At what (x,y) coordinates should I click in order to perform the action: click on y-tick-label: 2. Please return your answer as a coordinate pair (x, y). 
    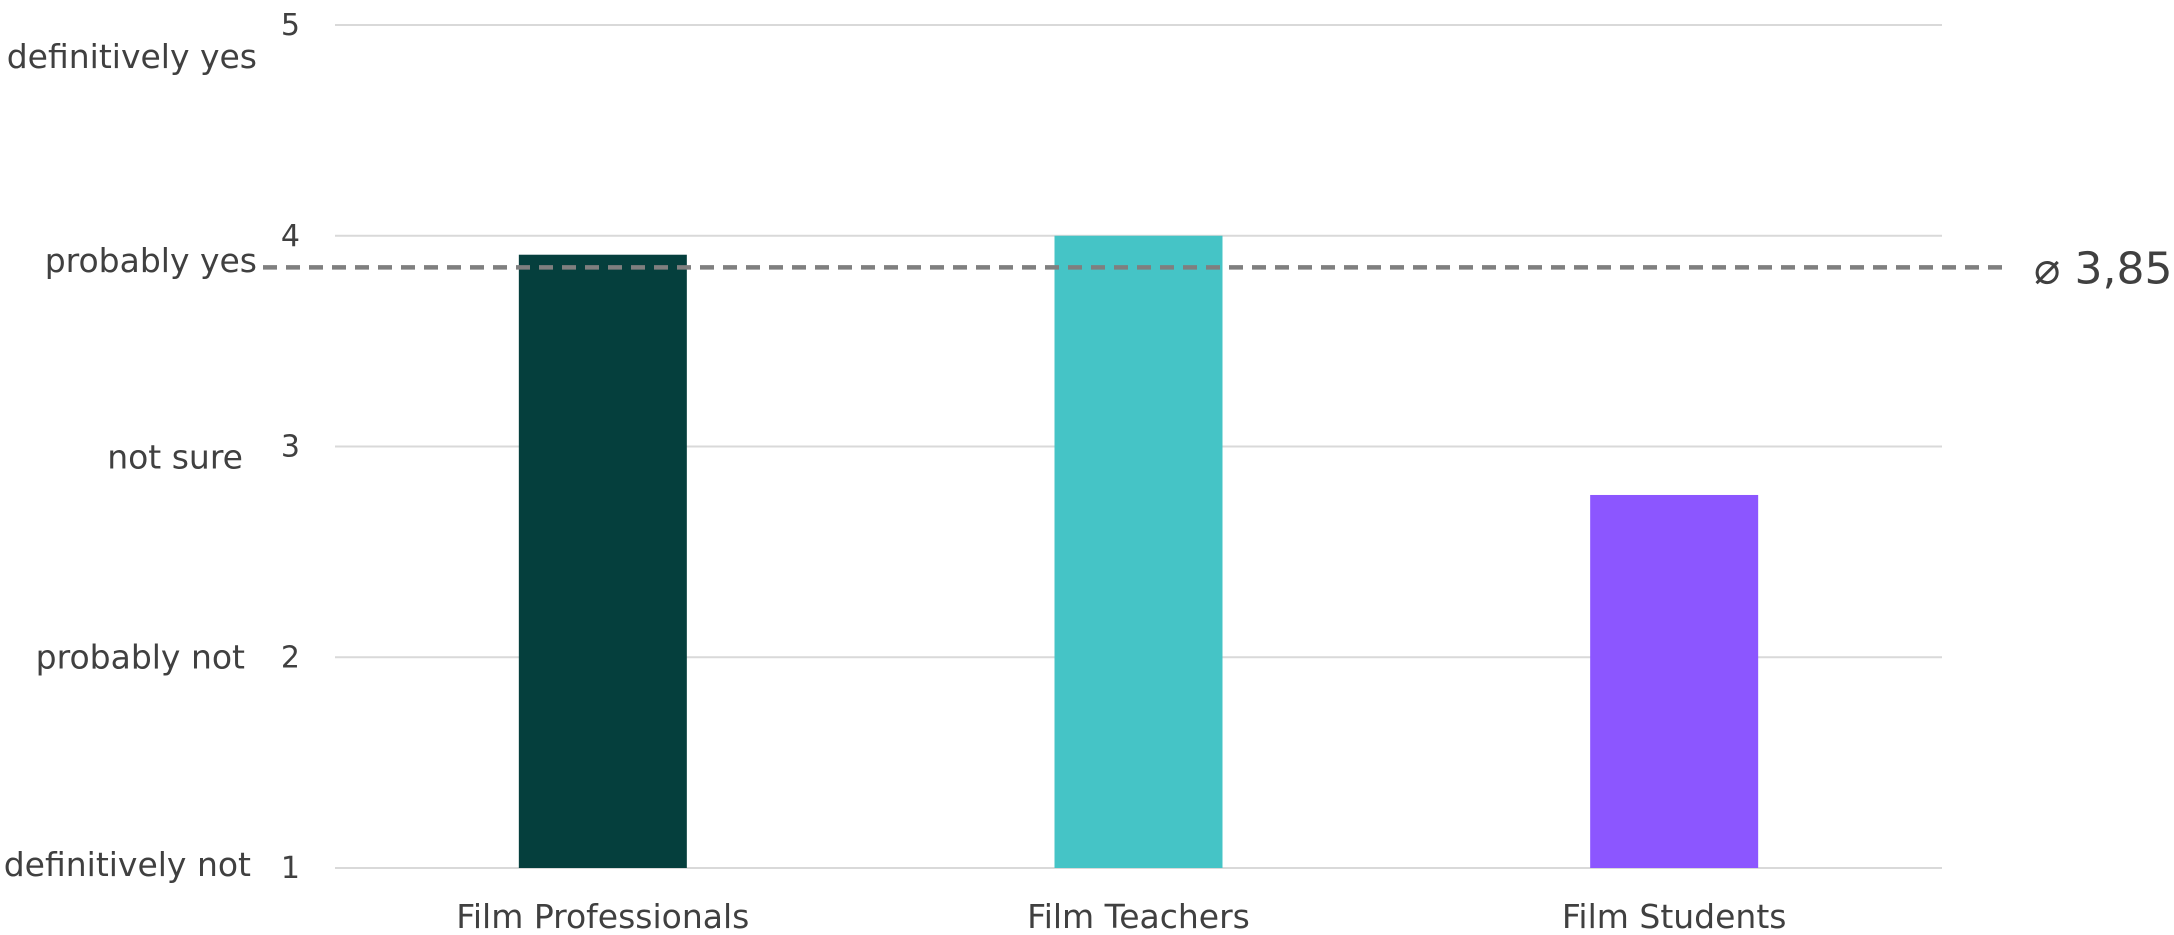
    Looking at the image, I should click on (290, 657).